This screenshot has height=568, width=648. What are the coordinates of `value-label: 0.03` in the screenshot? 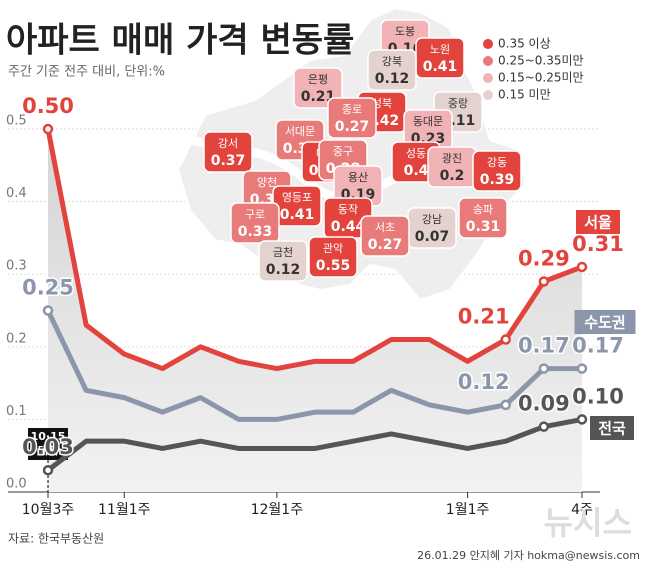 It's located at (48, 447).